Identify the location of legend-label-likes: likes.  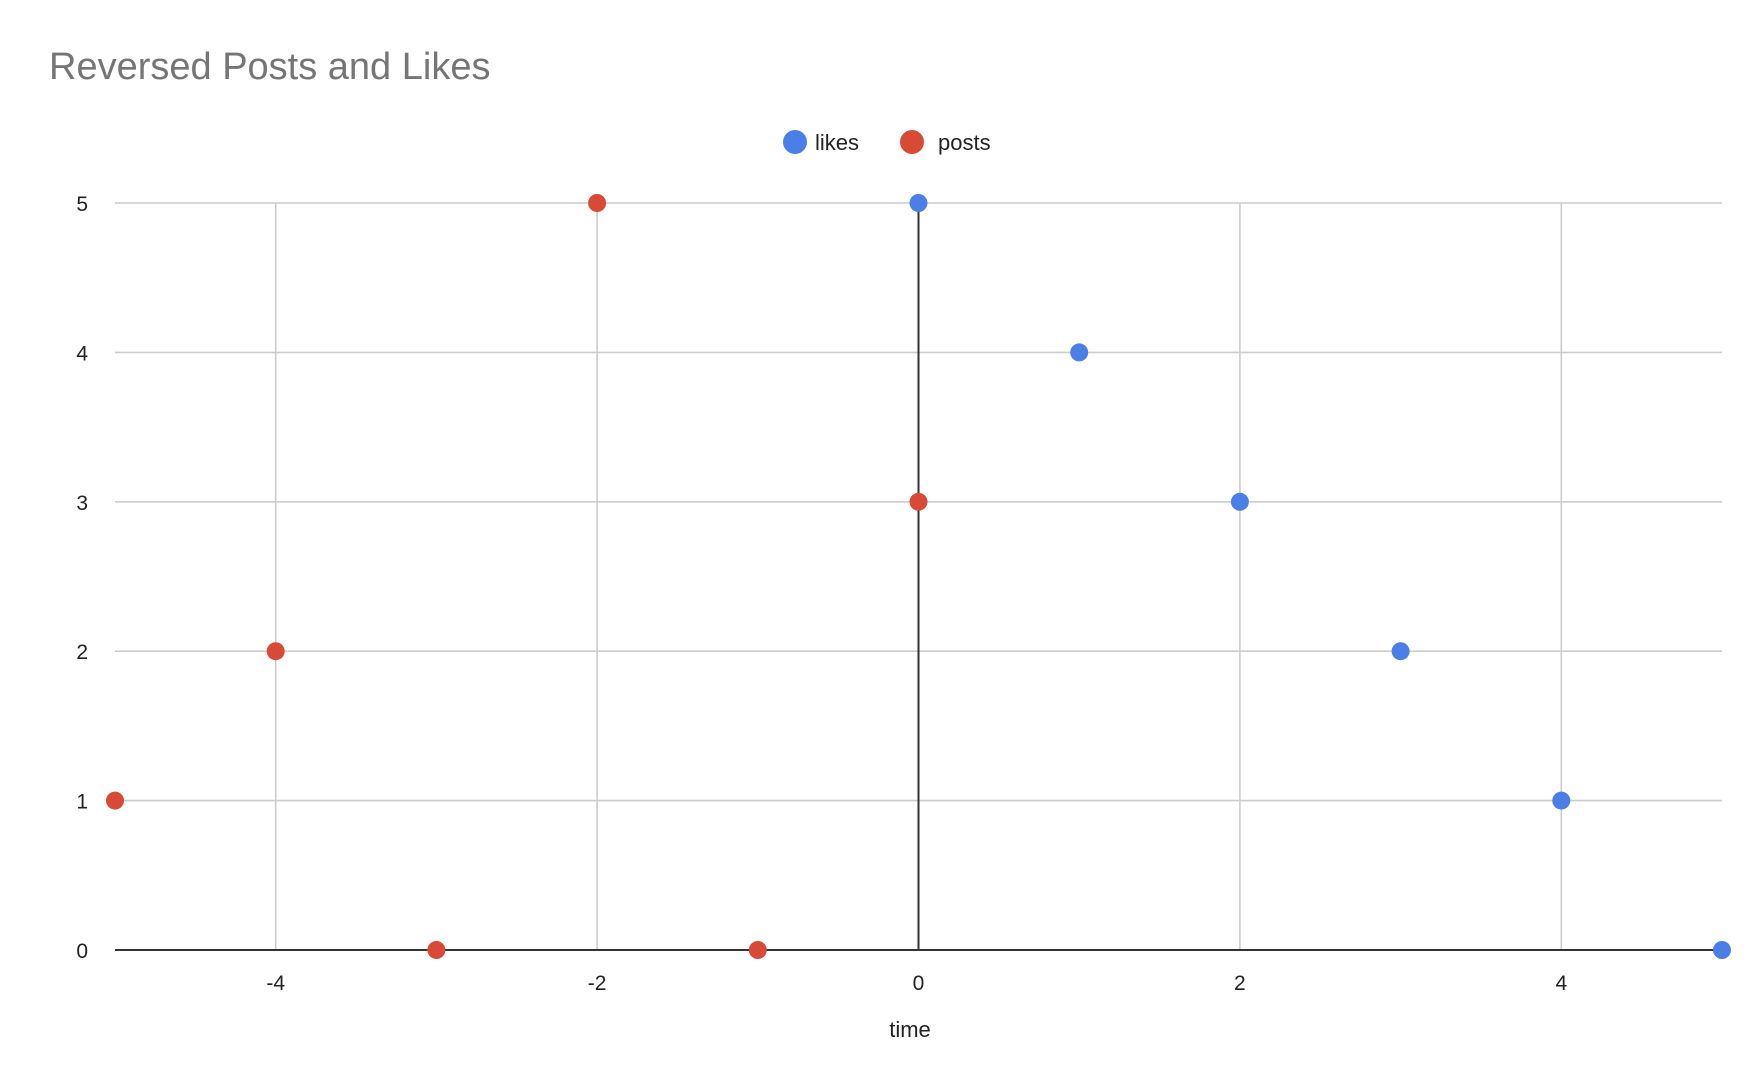
(837, 142).